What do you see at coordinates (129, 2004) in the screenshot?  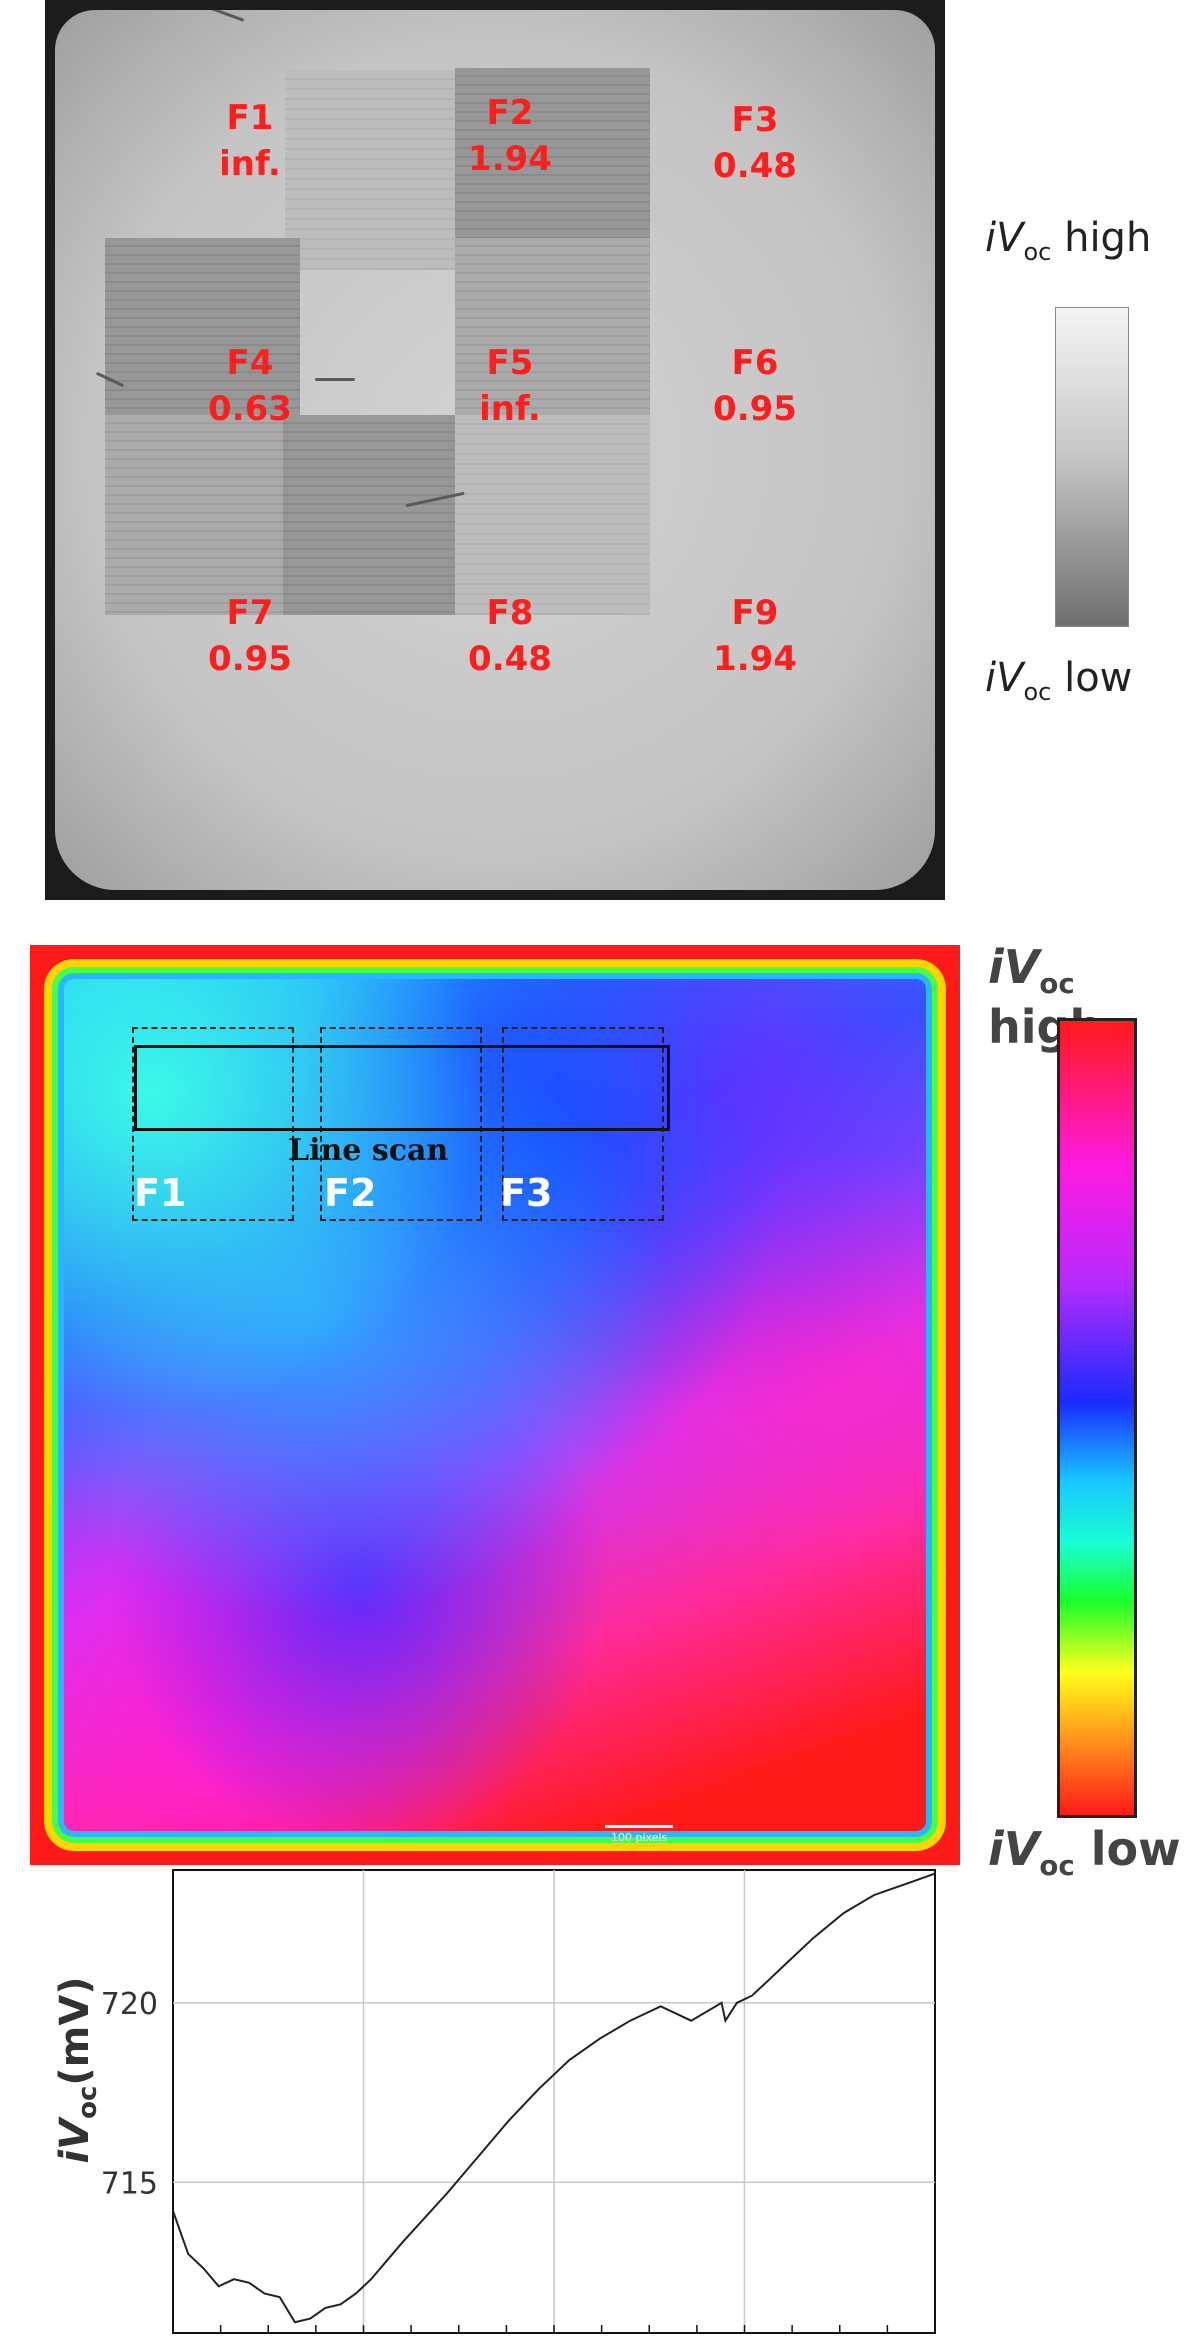 I see `y-tick-label: 720` at bounding box center [129, 2004].